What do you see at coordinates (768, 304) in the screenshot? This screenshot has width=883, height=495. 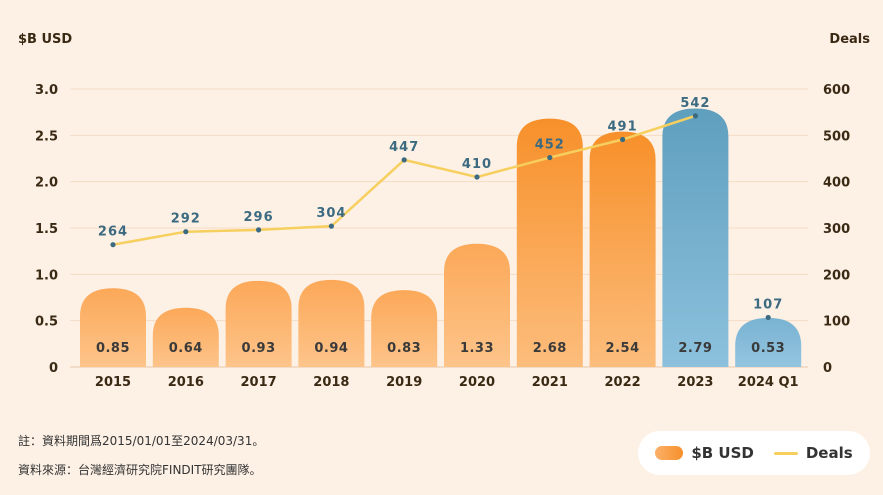 I see `deals-value-label: 107` at bounding box center [768, 304].